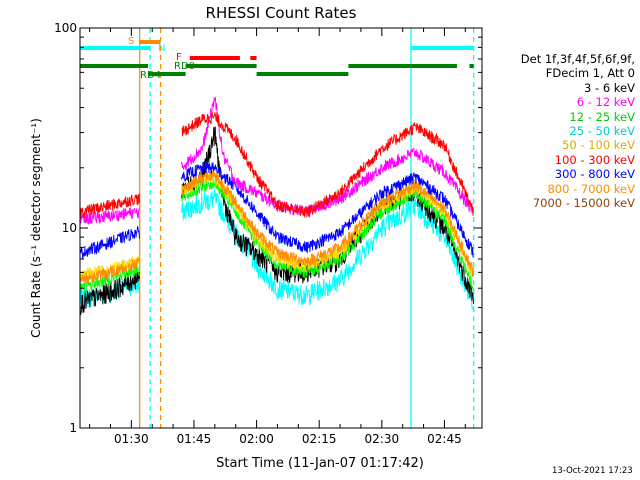 This screenshot has width=640, height=480. I want to click on y-tick-label: 100, so click(65, 28).